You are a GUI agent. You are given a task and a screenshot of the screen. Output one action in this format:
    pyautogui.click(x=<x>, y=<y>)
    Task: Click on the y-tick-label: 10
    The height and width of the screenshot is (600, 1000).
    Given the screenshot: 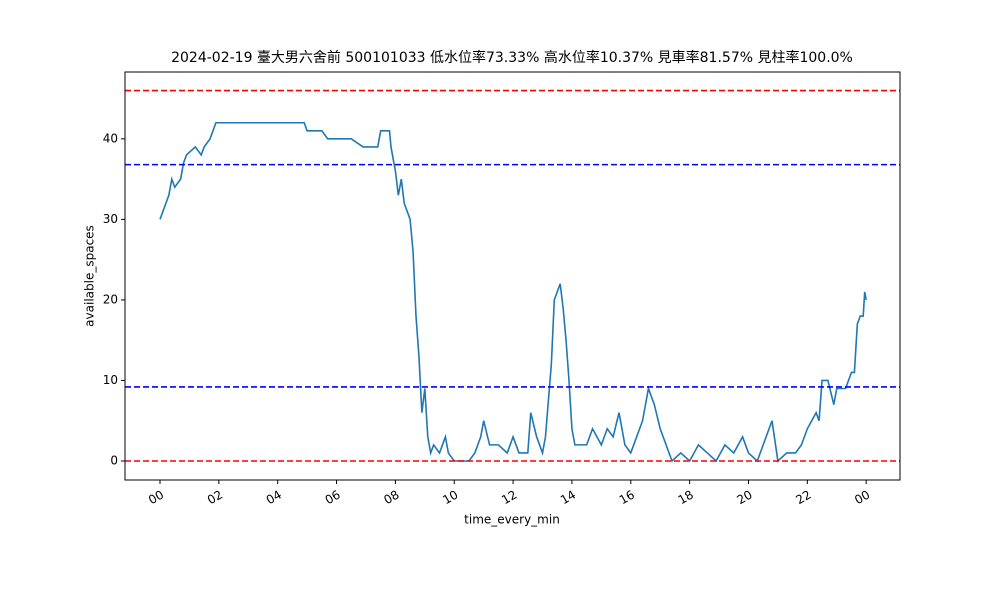 What is the action you would take?
    pyautogui.click(x=110, y=380)
    